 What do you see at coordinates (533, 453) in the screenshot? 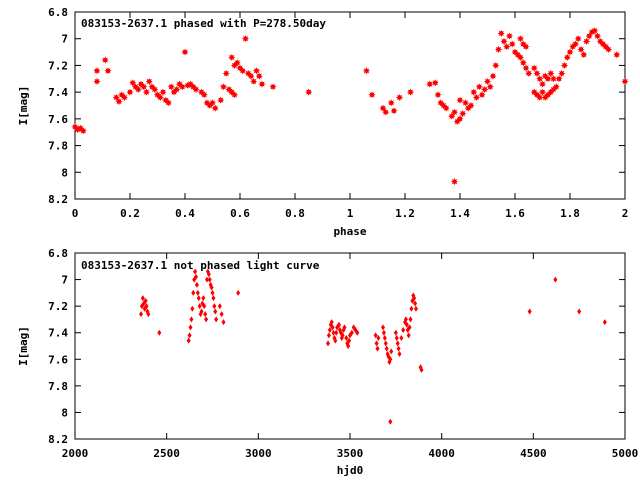
I see `x-tick-label: 4500` at bounding box center [533, 453].